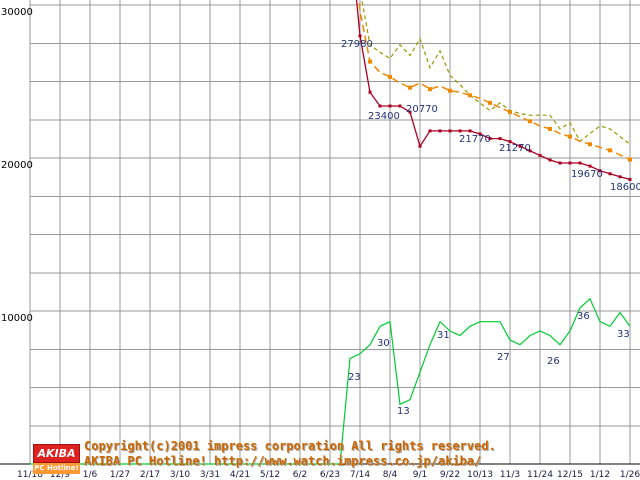  What do you see at coordinates (360, 475) in the screenshot?
I see `x-tick-label: 7/14` at bounding box center [360, 475].